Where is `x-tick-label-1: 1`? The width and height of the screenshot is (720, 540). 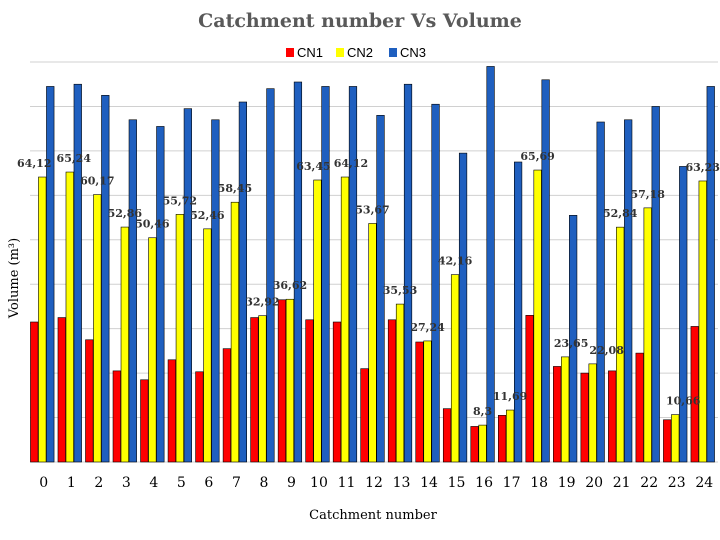 x-tick-label-1: 1 is located at coordinates (71, 483).